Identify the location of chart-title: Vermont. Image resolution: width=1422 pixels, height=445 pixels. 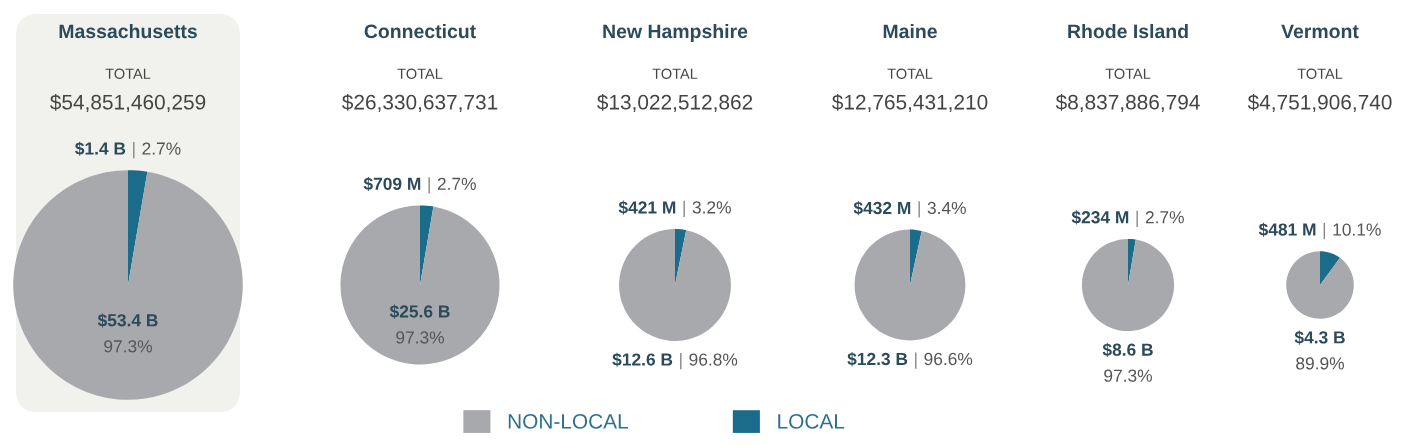
(1320, 31).